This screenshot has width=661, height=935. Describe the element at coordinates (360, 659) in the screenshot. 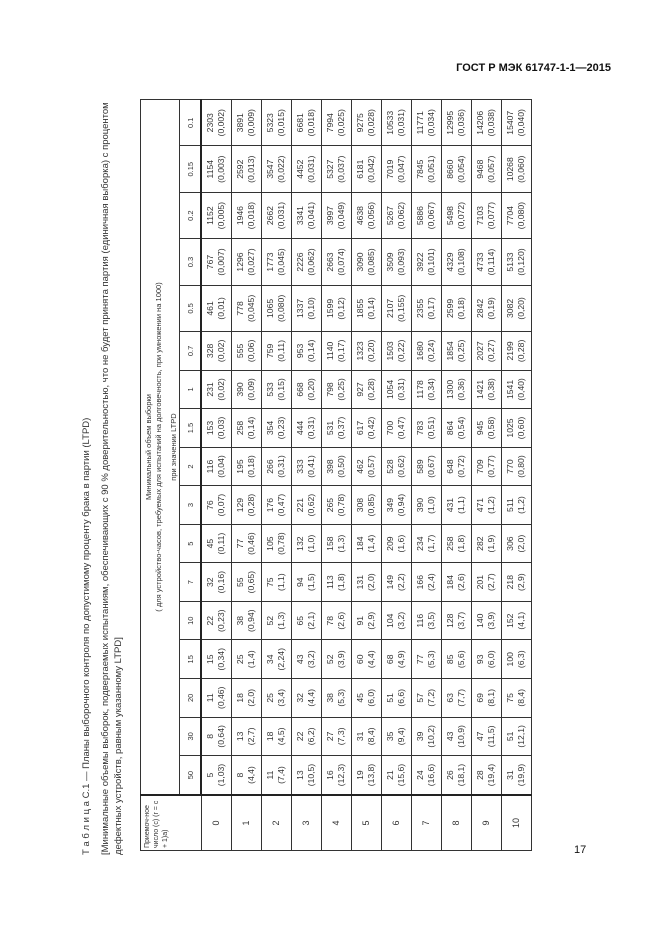

I see `sample-size: 60` at that location.